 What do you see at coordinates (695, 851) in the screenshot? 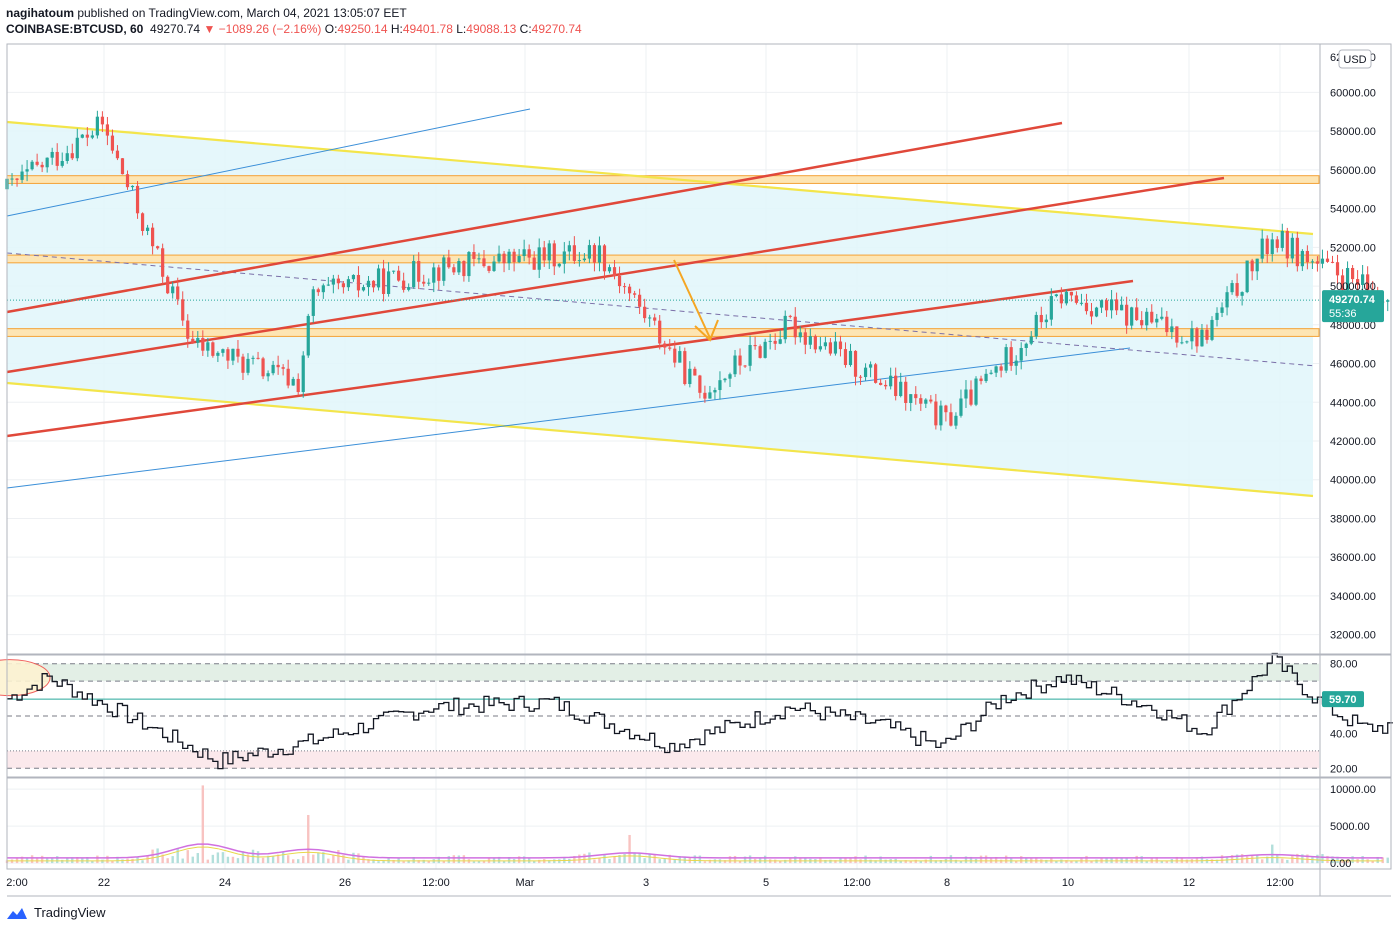
I see `volume-moving-average` at bounding box center [695, 851].